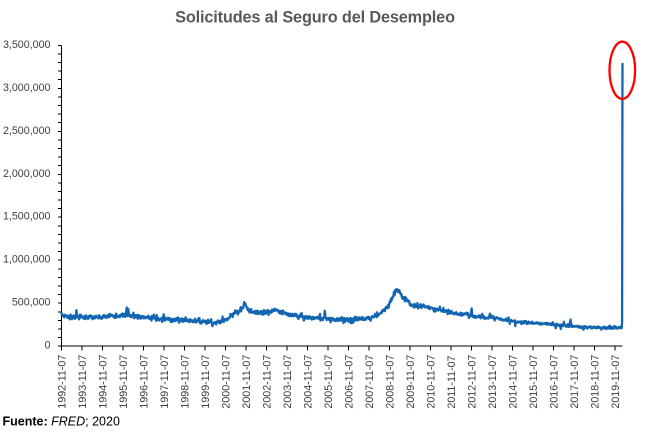 This screenshot has width=652, height=432. I want to click on svg-text: 1995-11-07, so click(124, 382).